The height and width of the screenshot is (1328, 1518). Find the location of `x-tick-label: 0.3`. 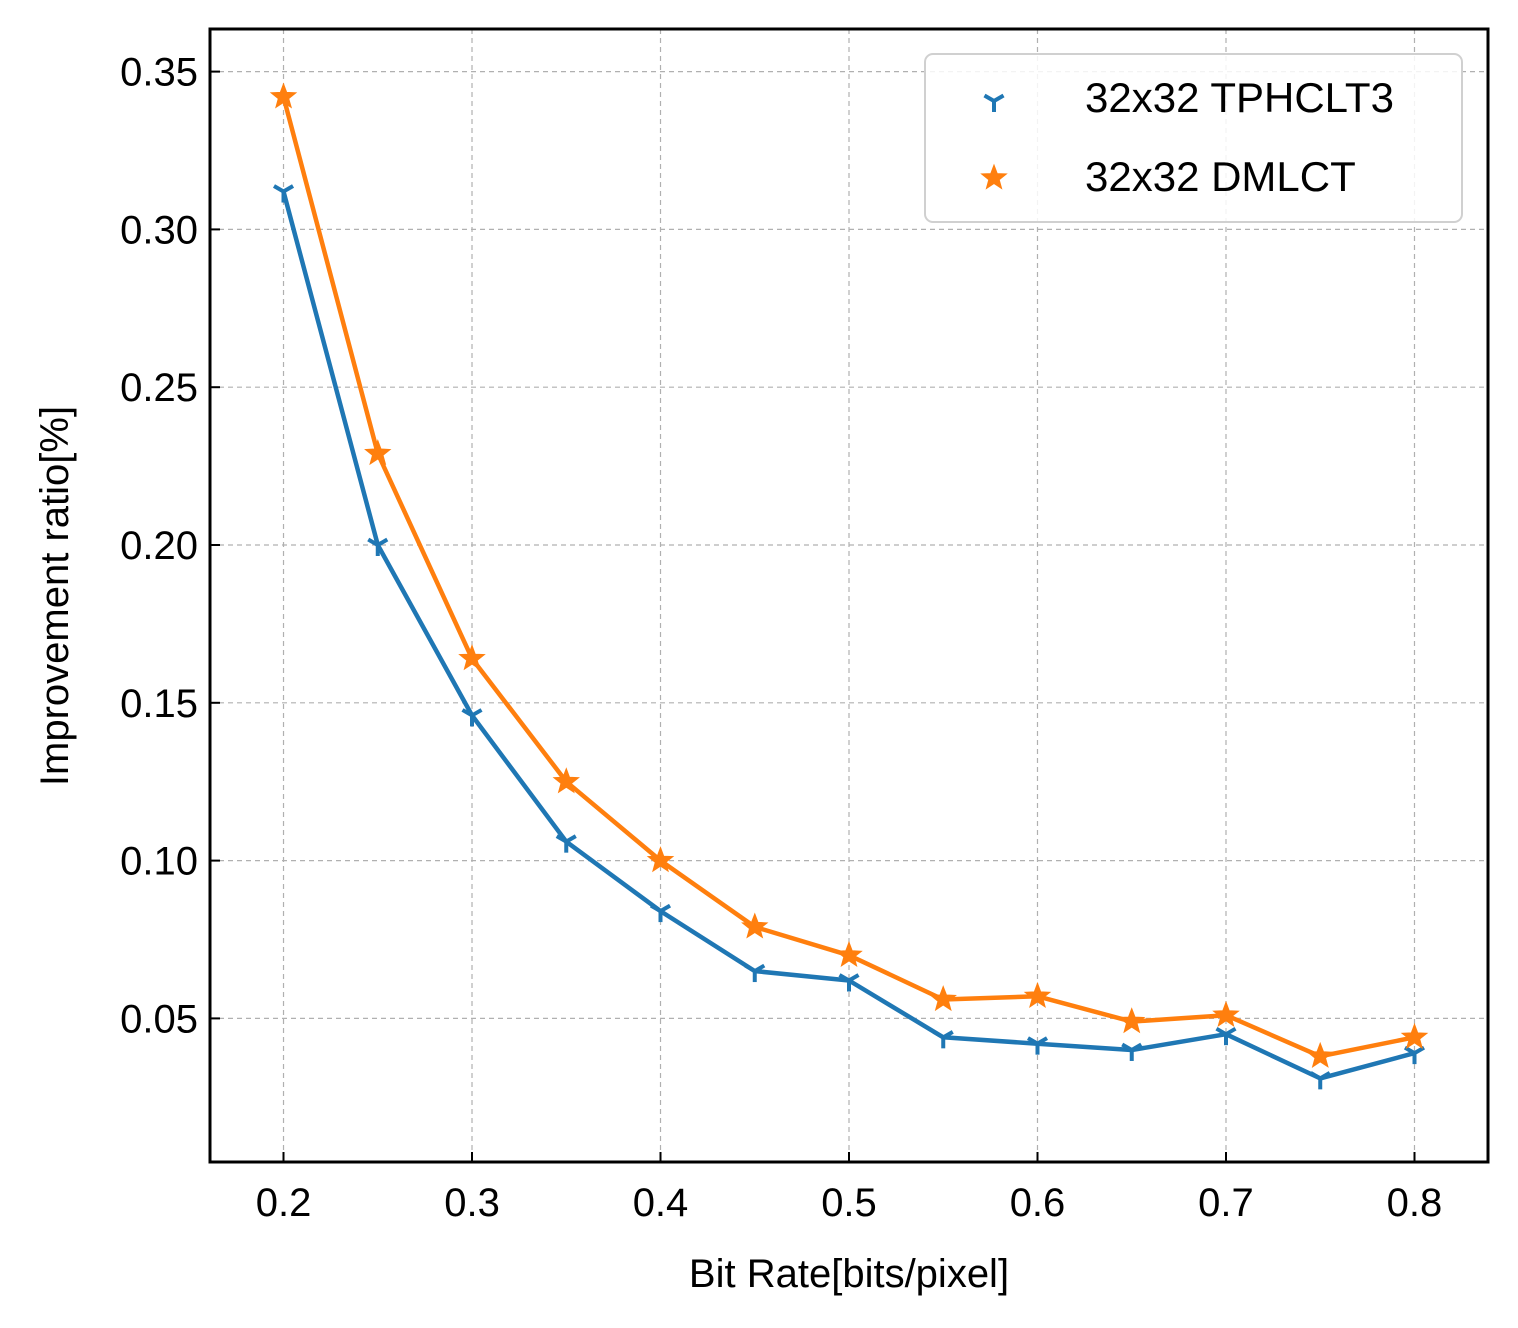

x-tick-label: 0.3 is located at coordinates (472, 1203).